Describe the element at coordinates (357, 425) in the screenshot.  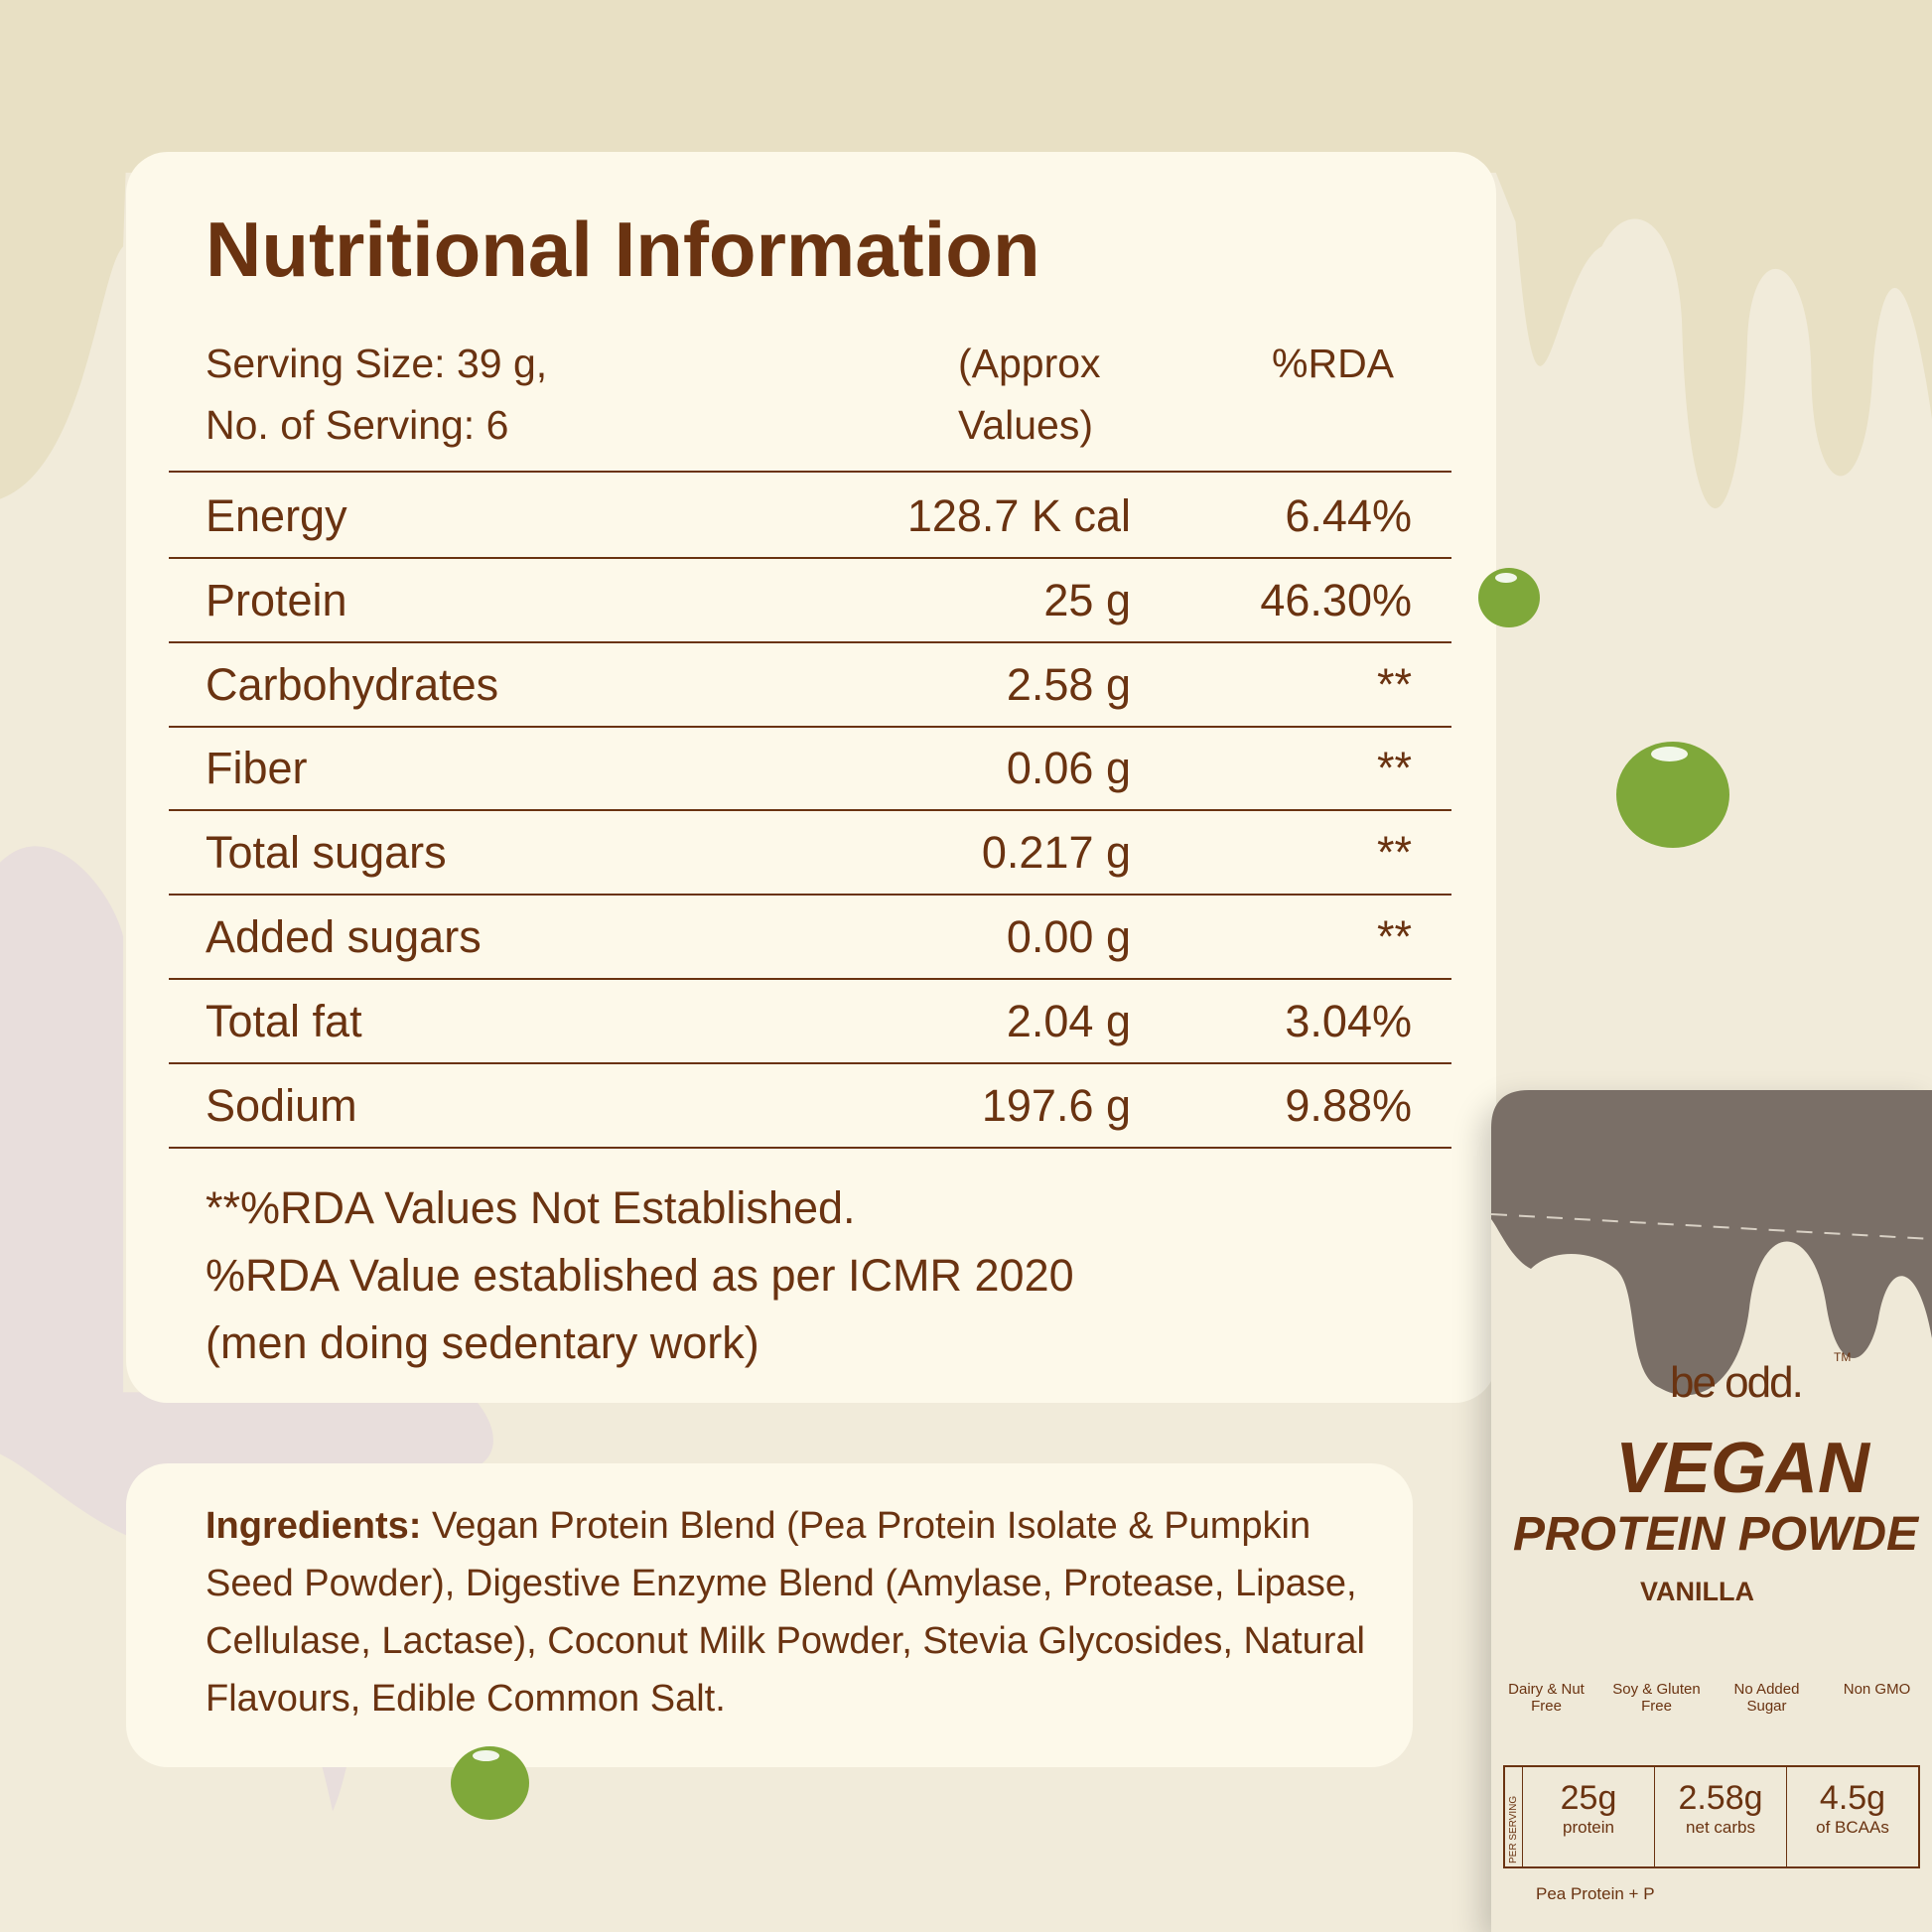
I see `servings-count: No. of Serving: 6` at that location.